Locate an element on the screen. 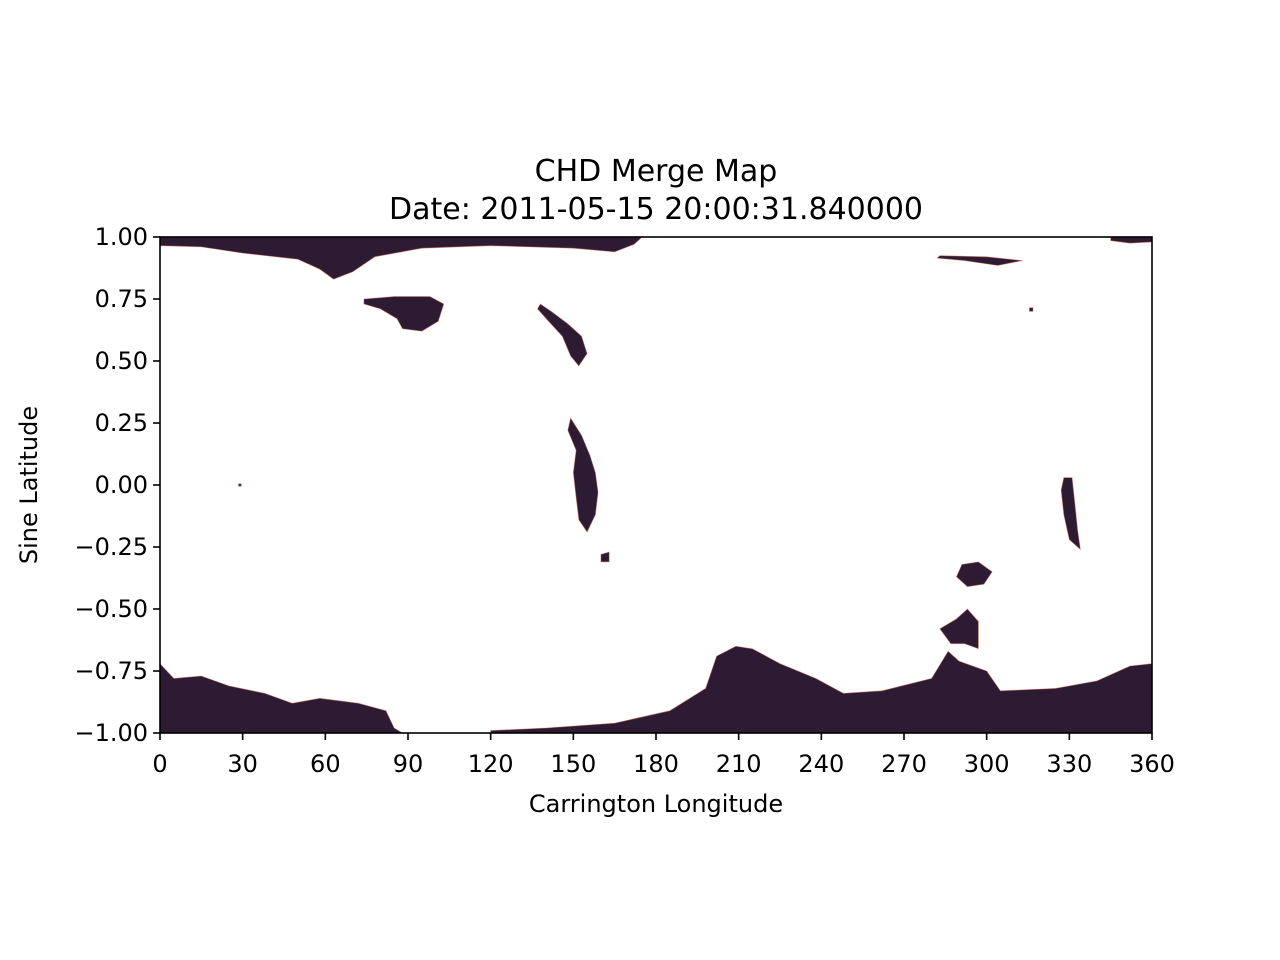 The height and width of the screenshot is (960, 1280). region-south-polar-band-right is located at coordinates (821, 689).